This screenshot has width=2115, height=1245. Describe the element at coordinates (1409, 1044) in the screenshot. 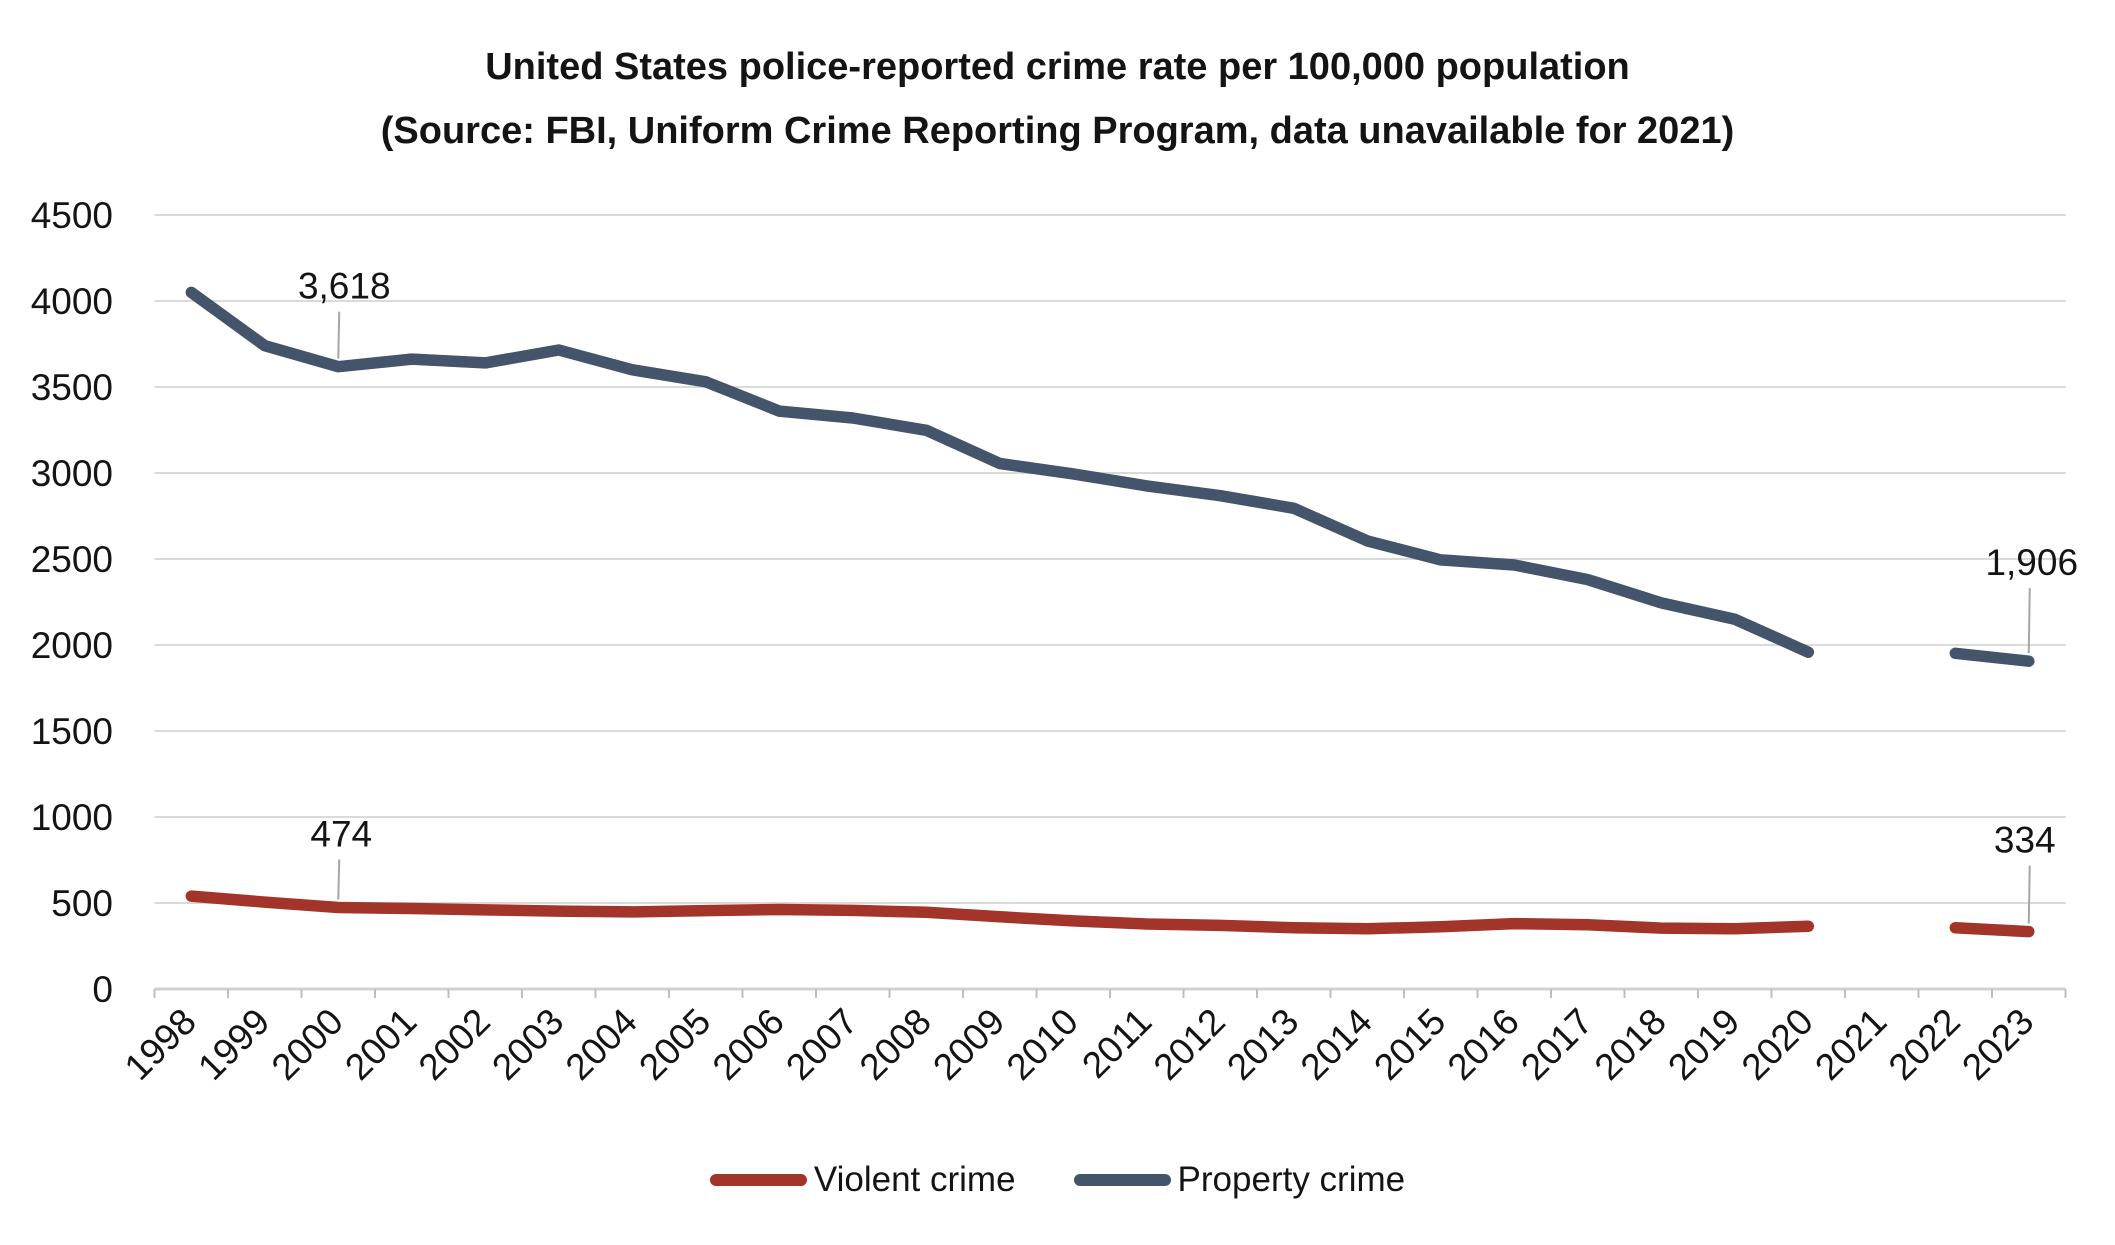

I see `x-axis-label-2015: 2015` at that location.